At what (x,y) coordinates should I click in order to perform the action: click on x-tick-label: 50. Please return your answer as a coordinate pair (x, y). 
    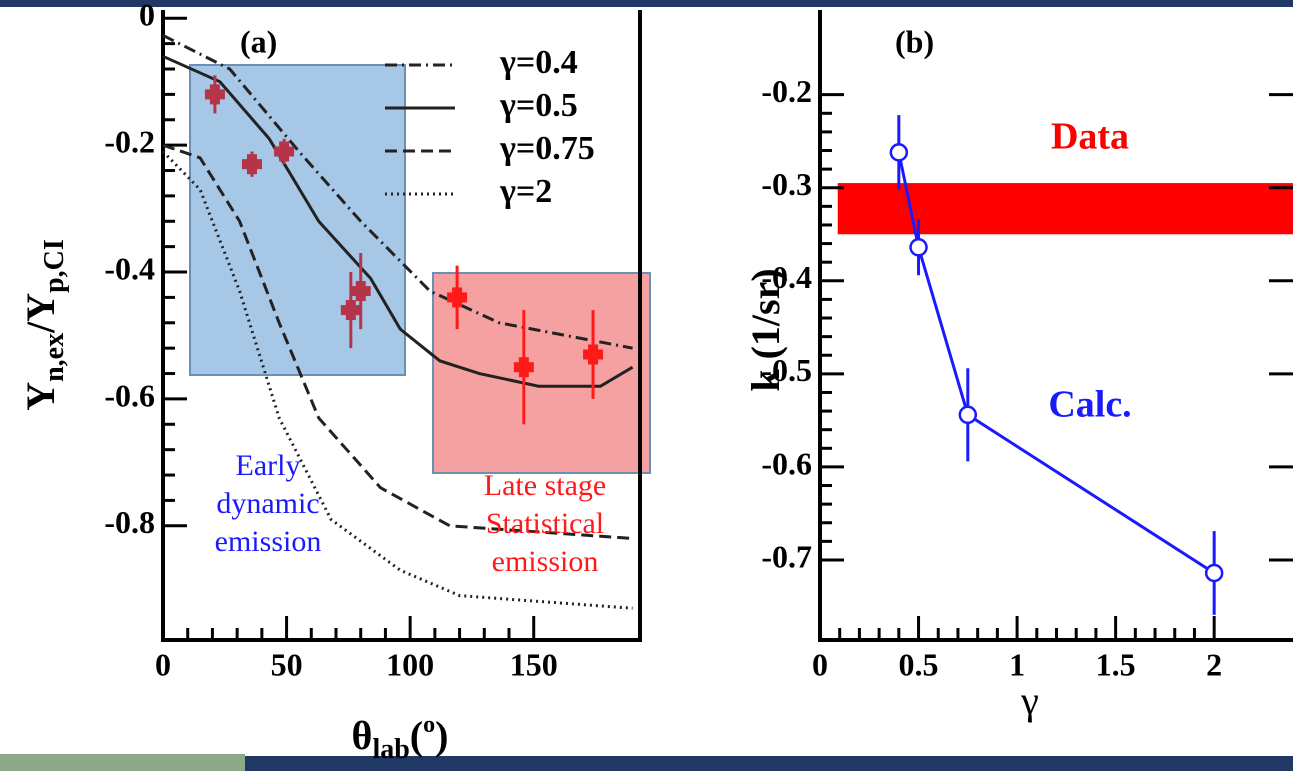
    Looking at the image, I should click on (287, 664).